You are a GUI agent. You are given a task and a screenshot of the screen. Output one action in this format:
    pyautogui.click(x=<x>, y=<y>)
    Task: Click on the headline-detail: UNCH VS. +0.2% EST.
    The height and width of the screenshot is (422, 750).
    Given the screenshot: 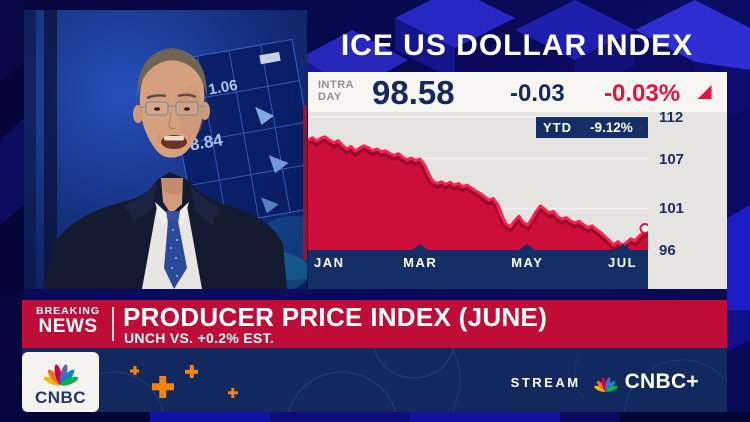 What is the action you would take?
    pyautogui.click(x=199, y=338)
    